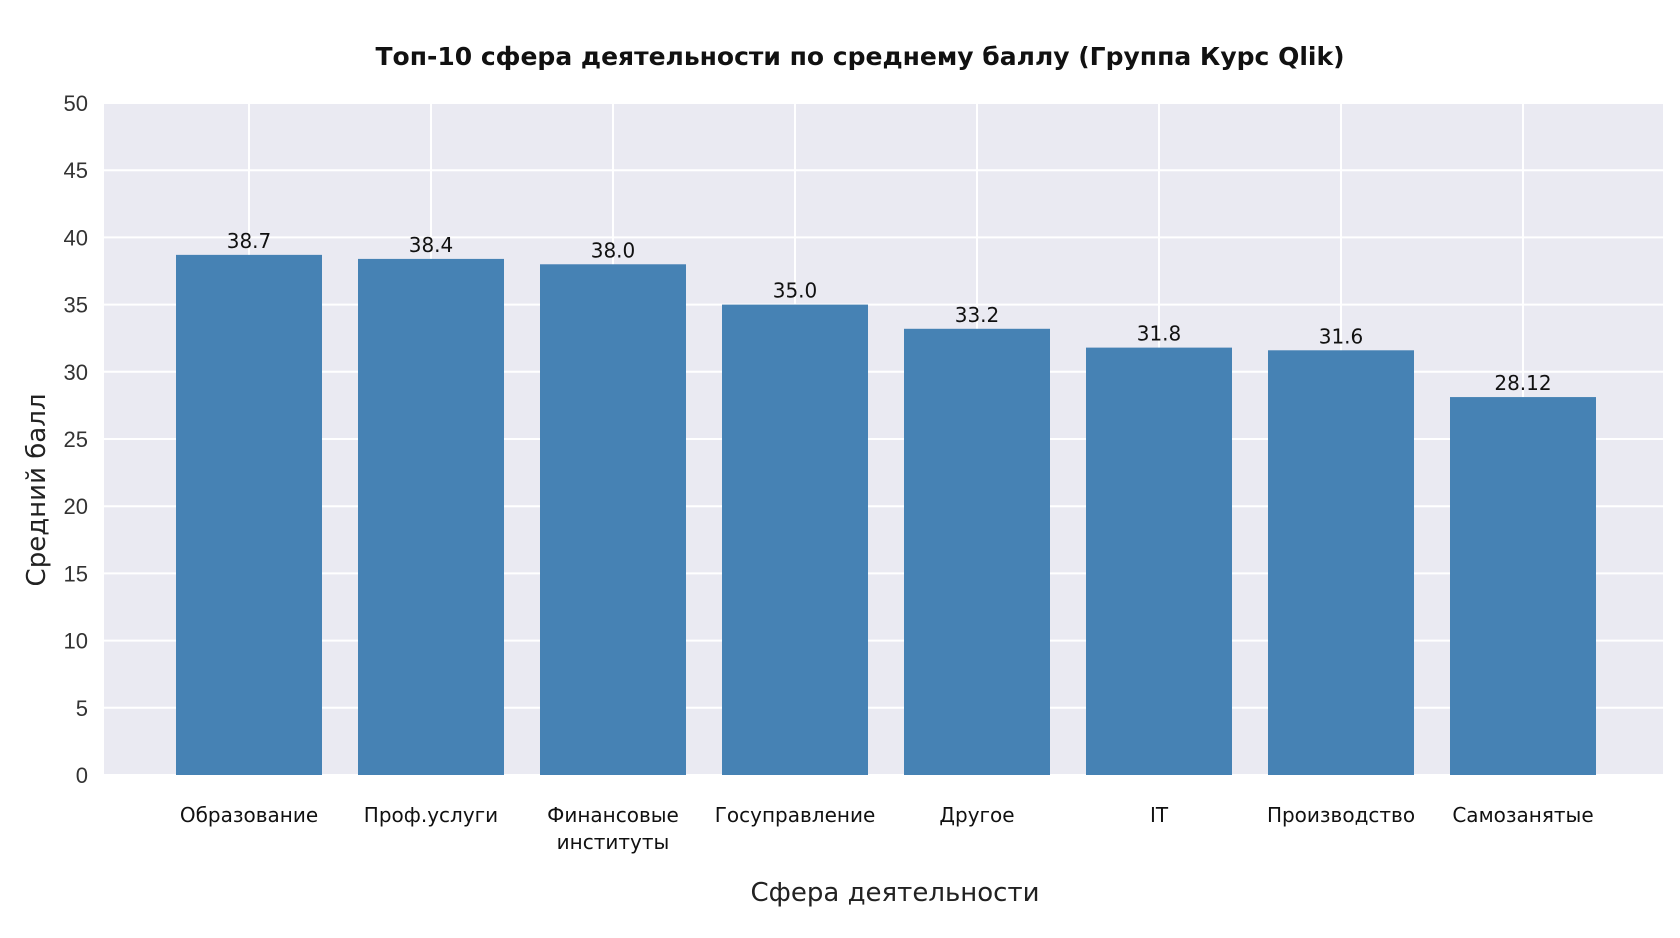 This screenshot has width=1680, height=938. I want to click on y-tick-label: 15, so click(76, 573).